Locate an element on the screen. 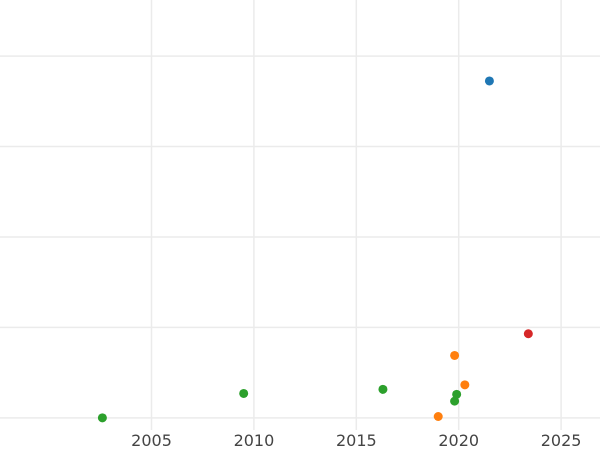 This screenshot has width=600, height=450. x-tick-label: 2005 is located at coordinates (151, 440).